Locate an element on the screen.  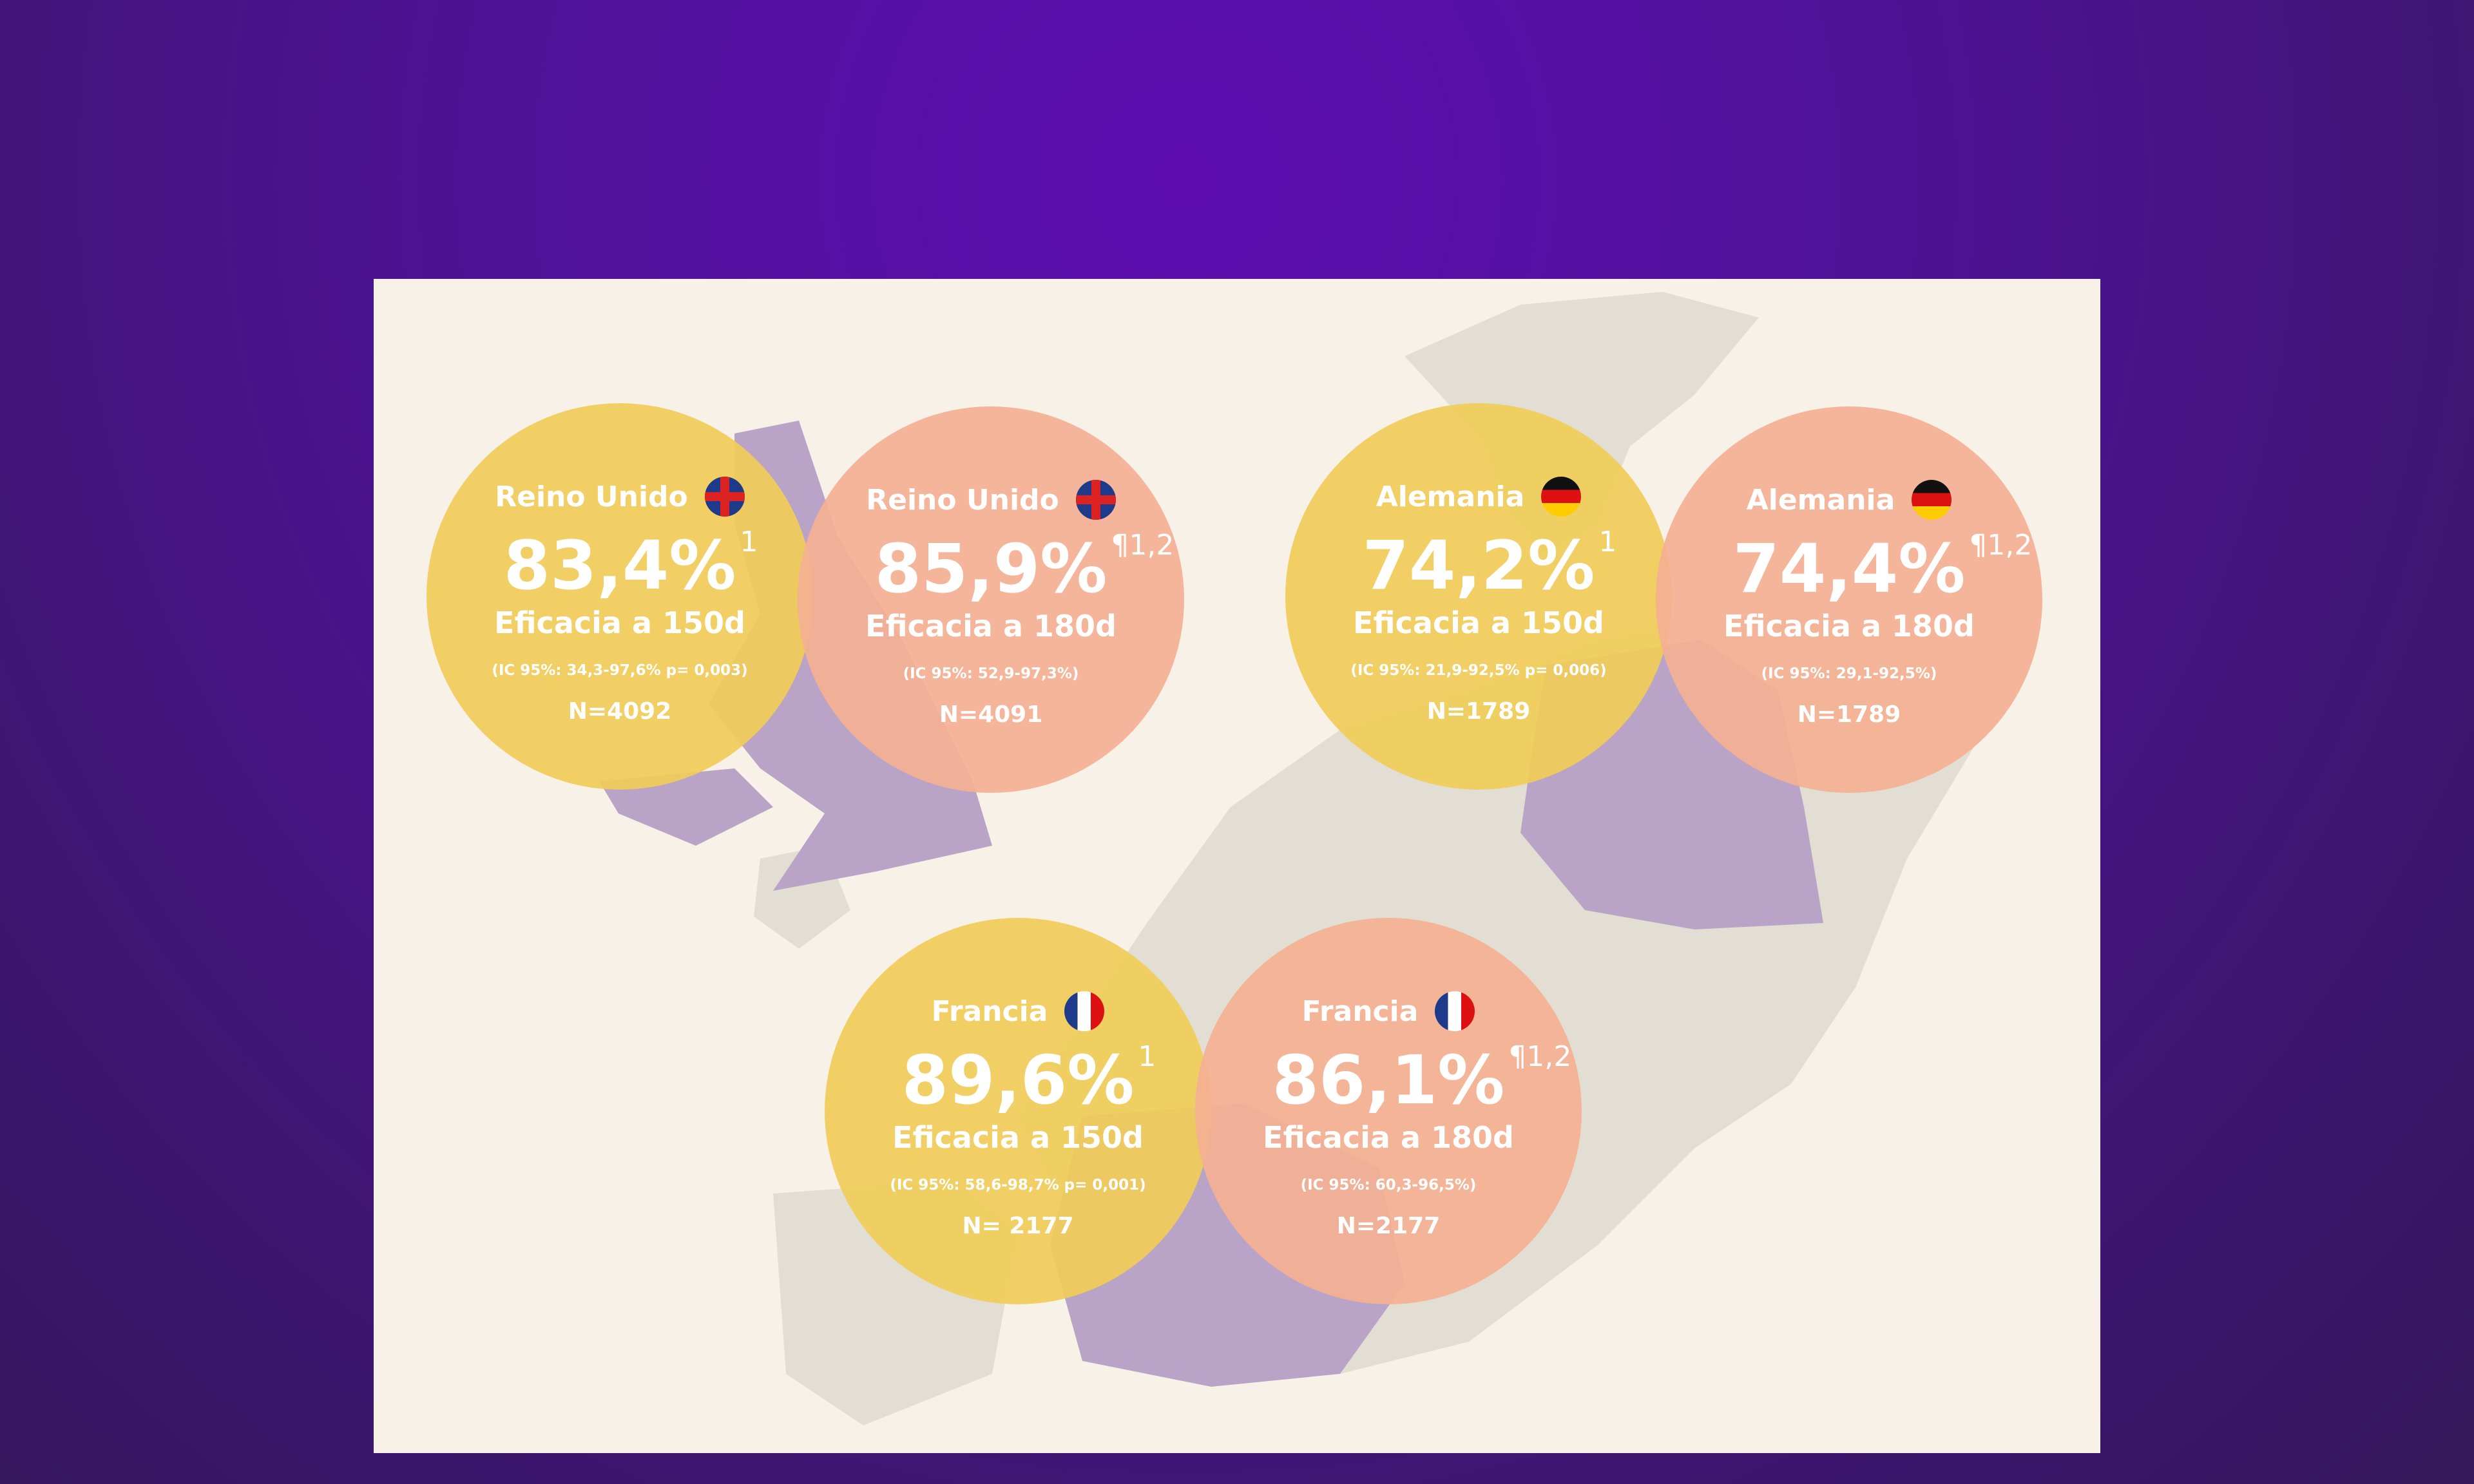
confidence-interval: (IC 95%: 21,9-92,5% p= 0,006) is located at coordinates (1478, 670).